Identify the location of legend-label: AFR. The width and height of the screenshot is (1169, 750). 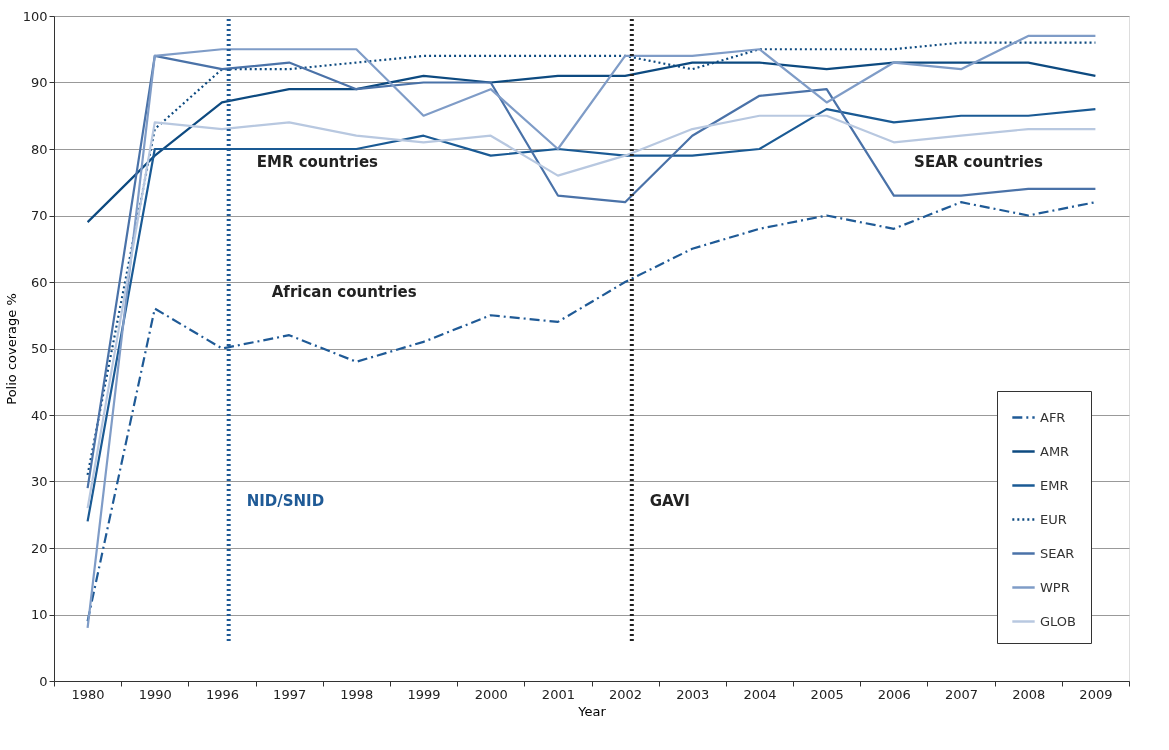
(1053, 417).